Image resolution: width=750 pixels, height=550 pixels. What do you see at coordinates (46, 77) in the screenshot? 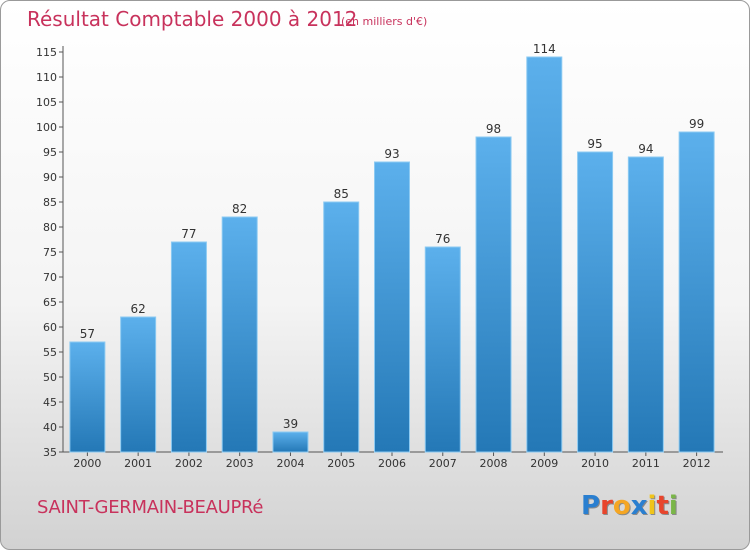
I see `y-tick-label: 110` at bounding box center [46, 77].